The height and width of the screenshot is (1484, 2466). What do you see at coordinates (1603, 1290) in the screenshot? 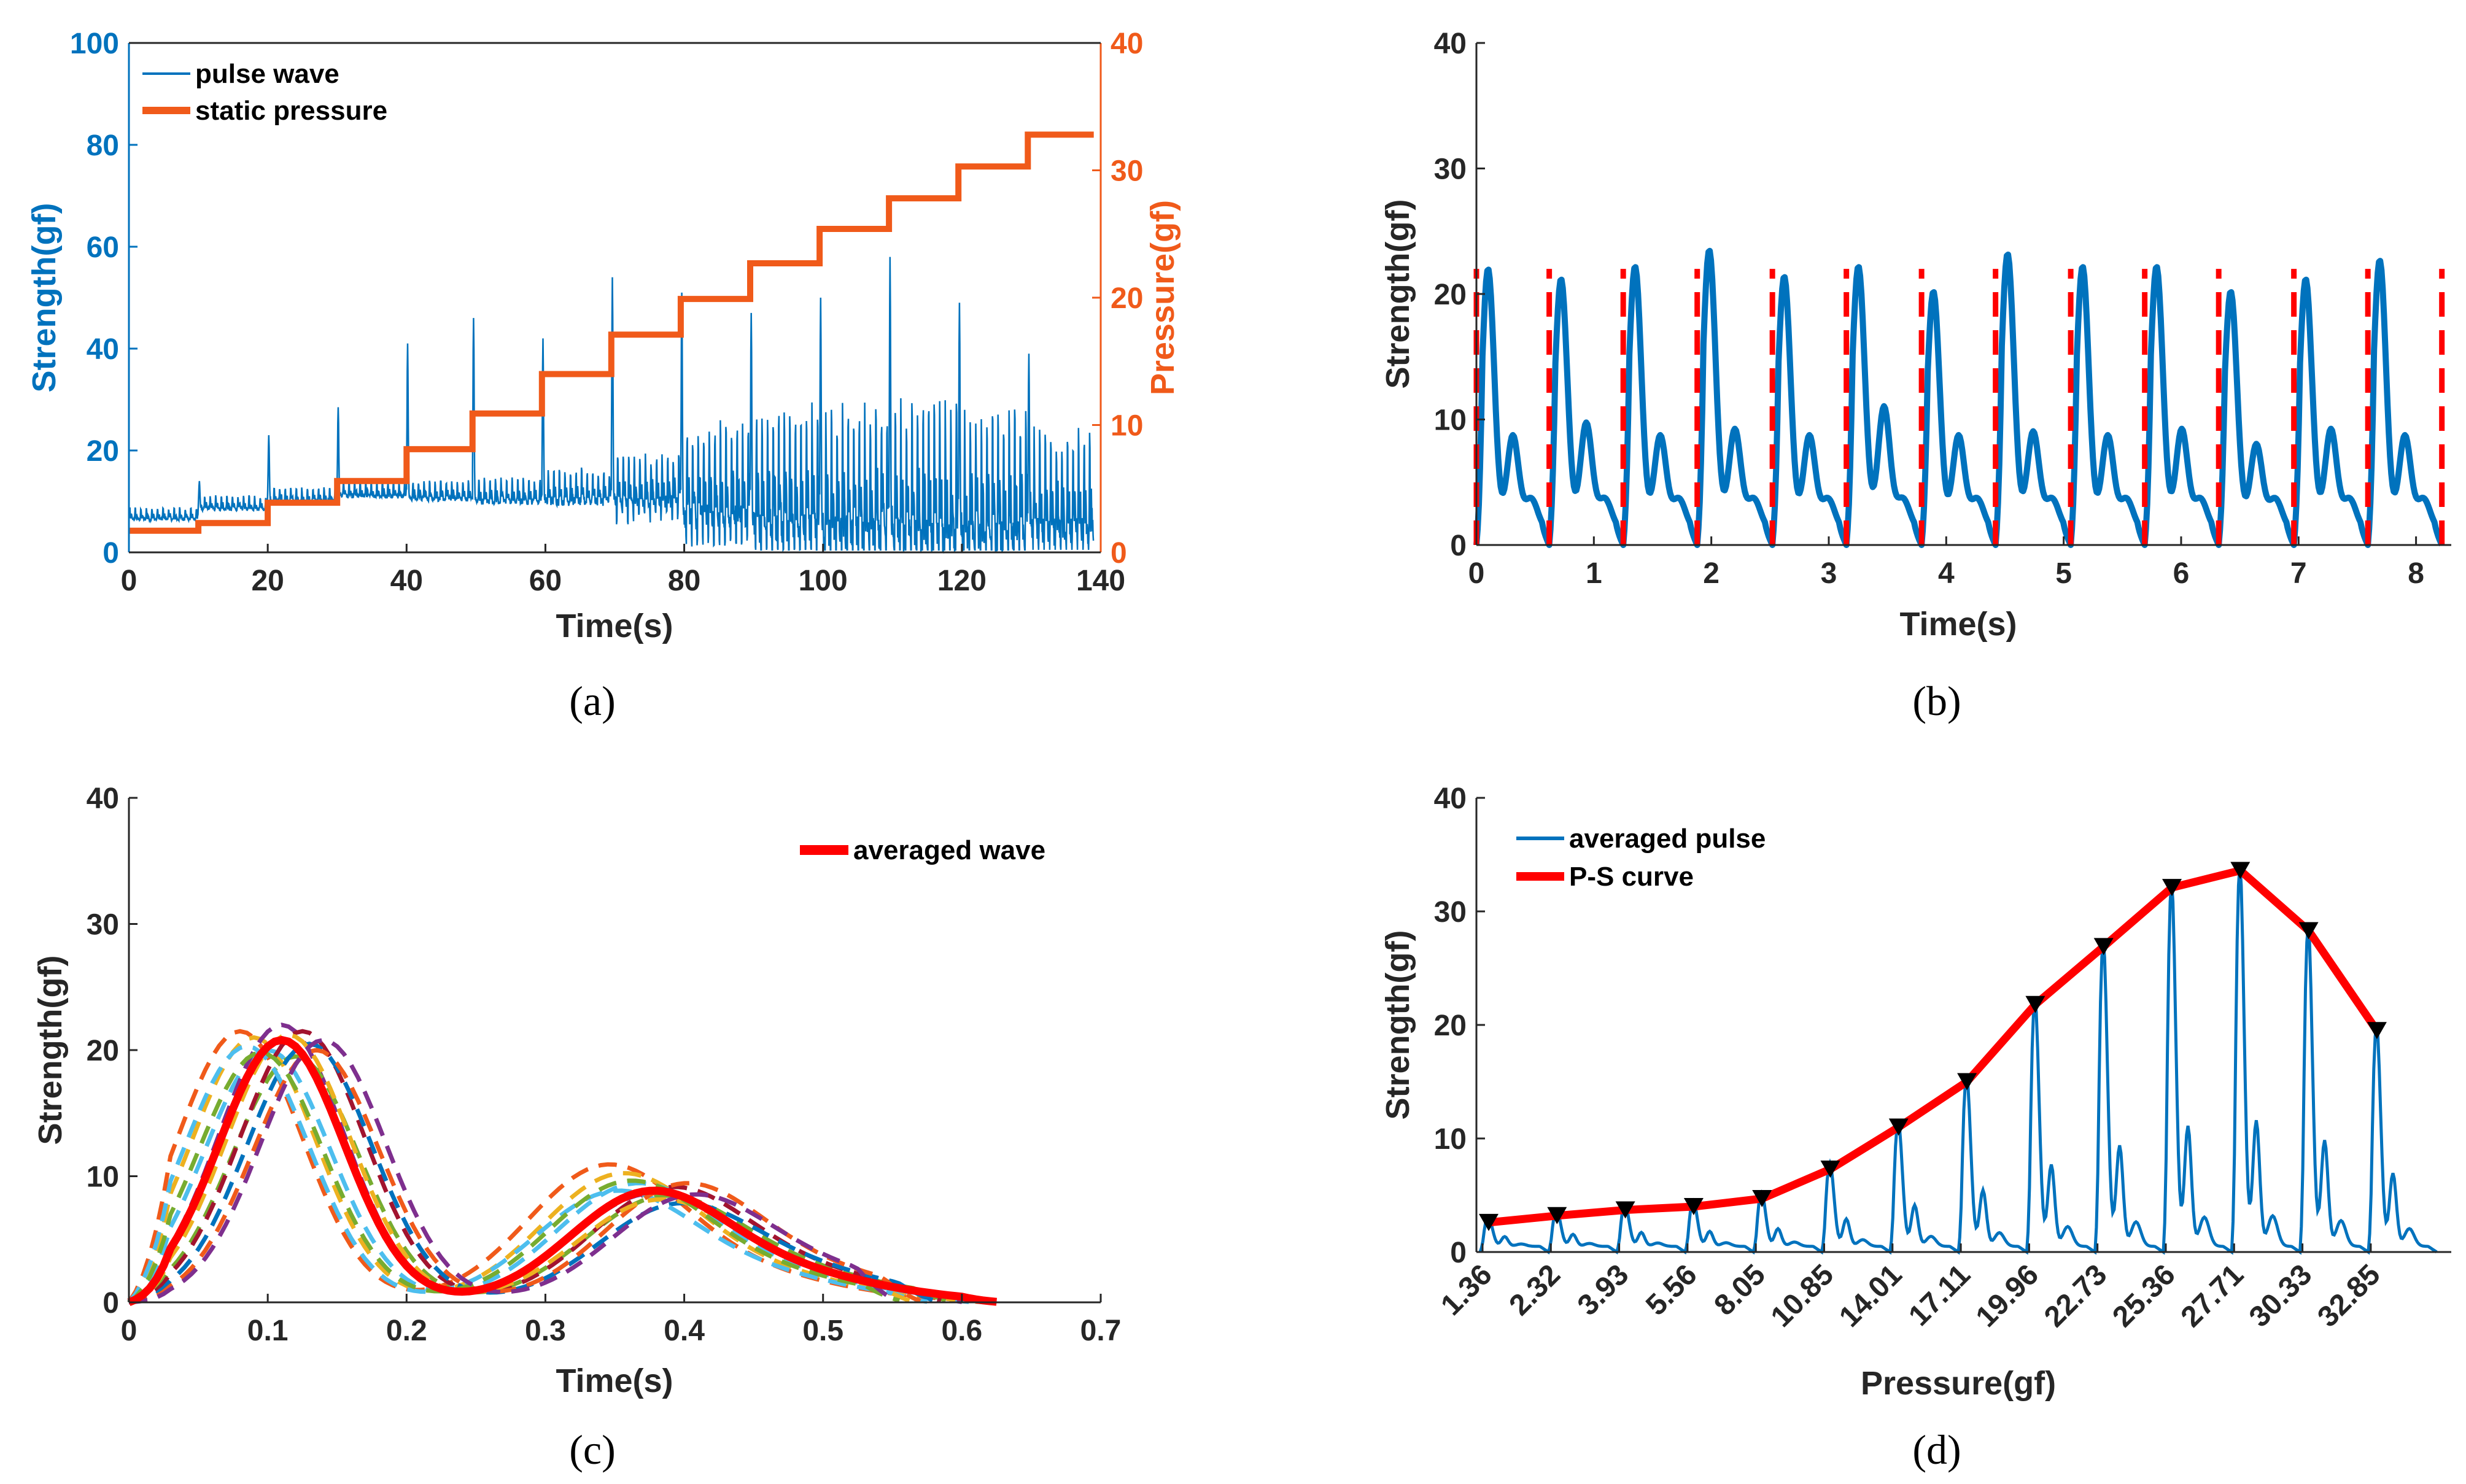
I see `d-xtick-label: 3.93` at bounding box center [1603, 1290].